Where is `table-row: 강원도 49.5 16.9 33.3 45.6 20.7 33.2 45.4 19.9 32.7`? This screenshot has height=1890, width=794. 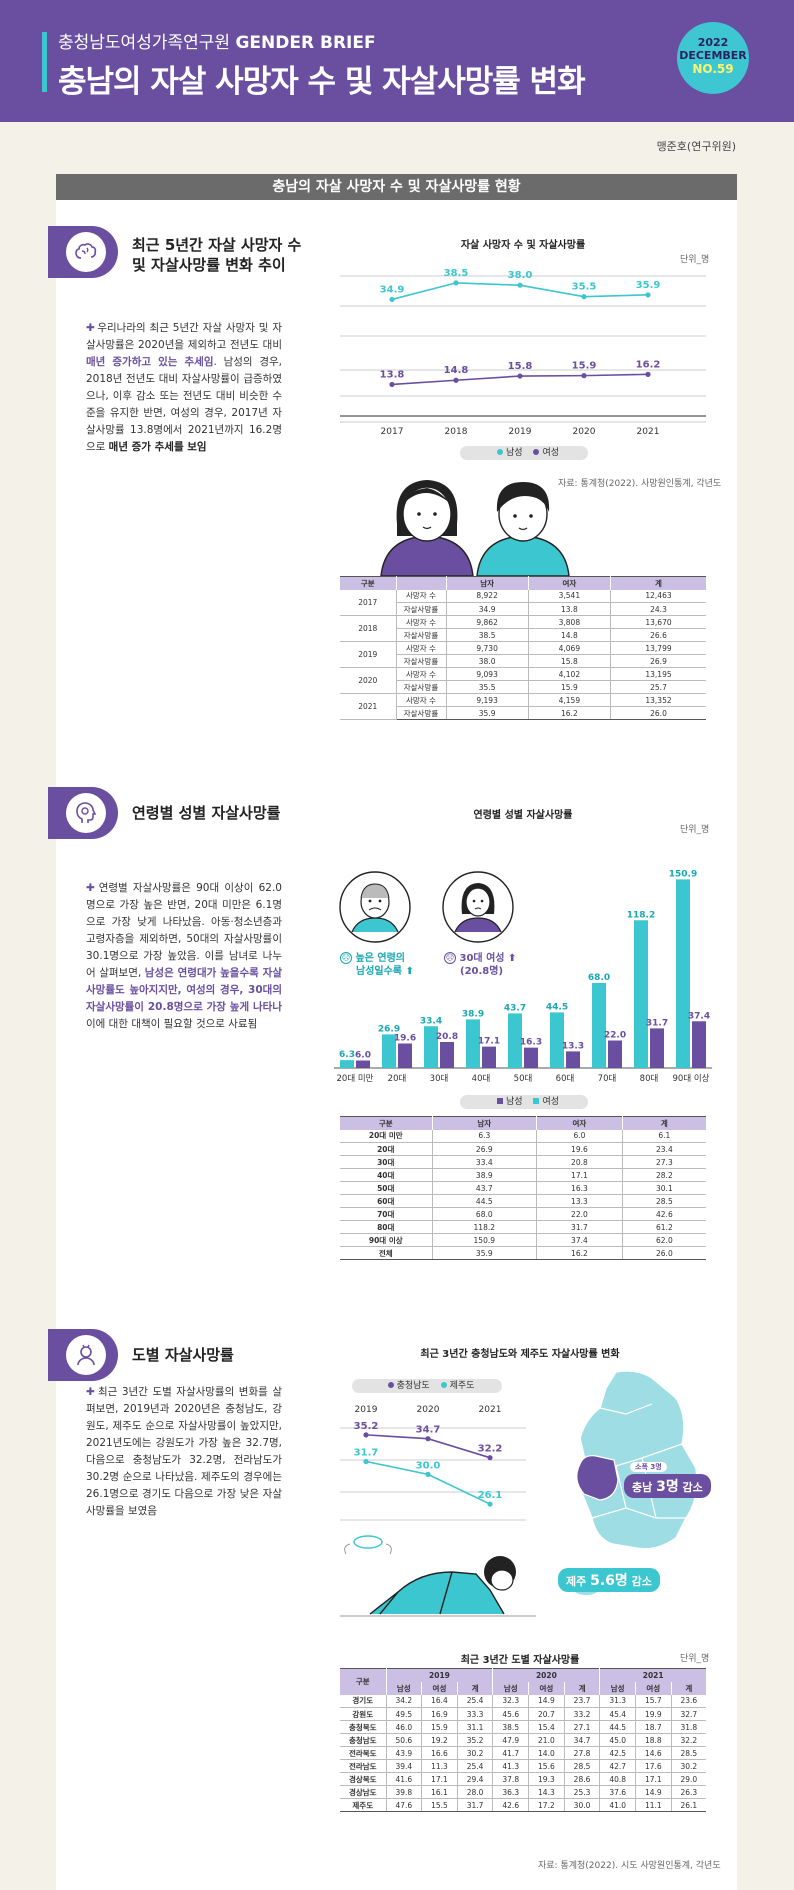 table-row: 강원도 49.5 16.9 33.3 45.6 20.7 33.2 45.4 19.9 32.7 is located at coordinates (523, 1714).